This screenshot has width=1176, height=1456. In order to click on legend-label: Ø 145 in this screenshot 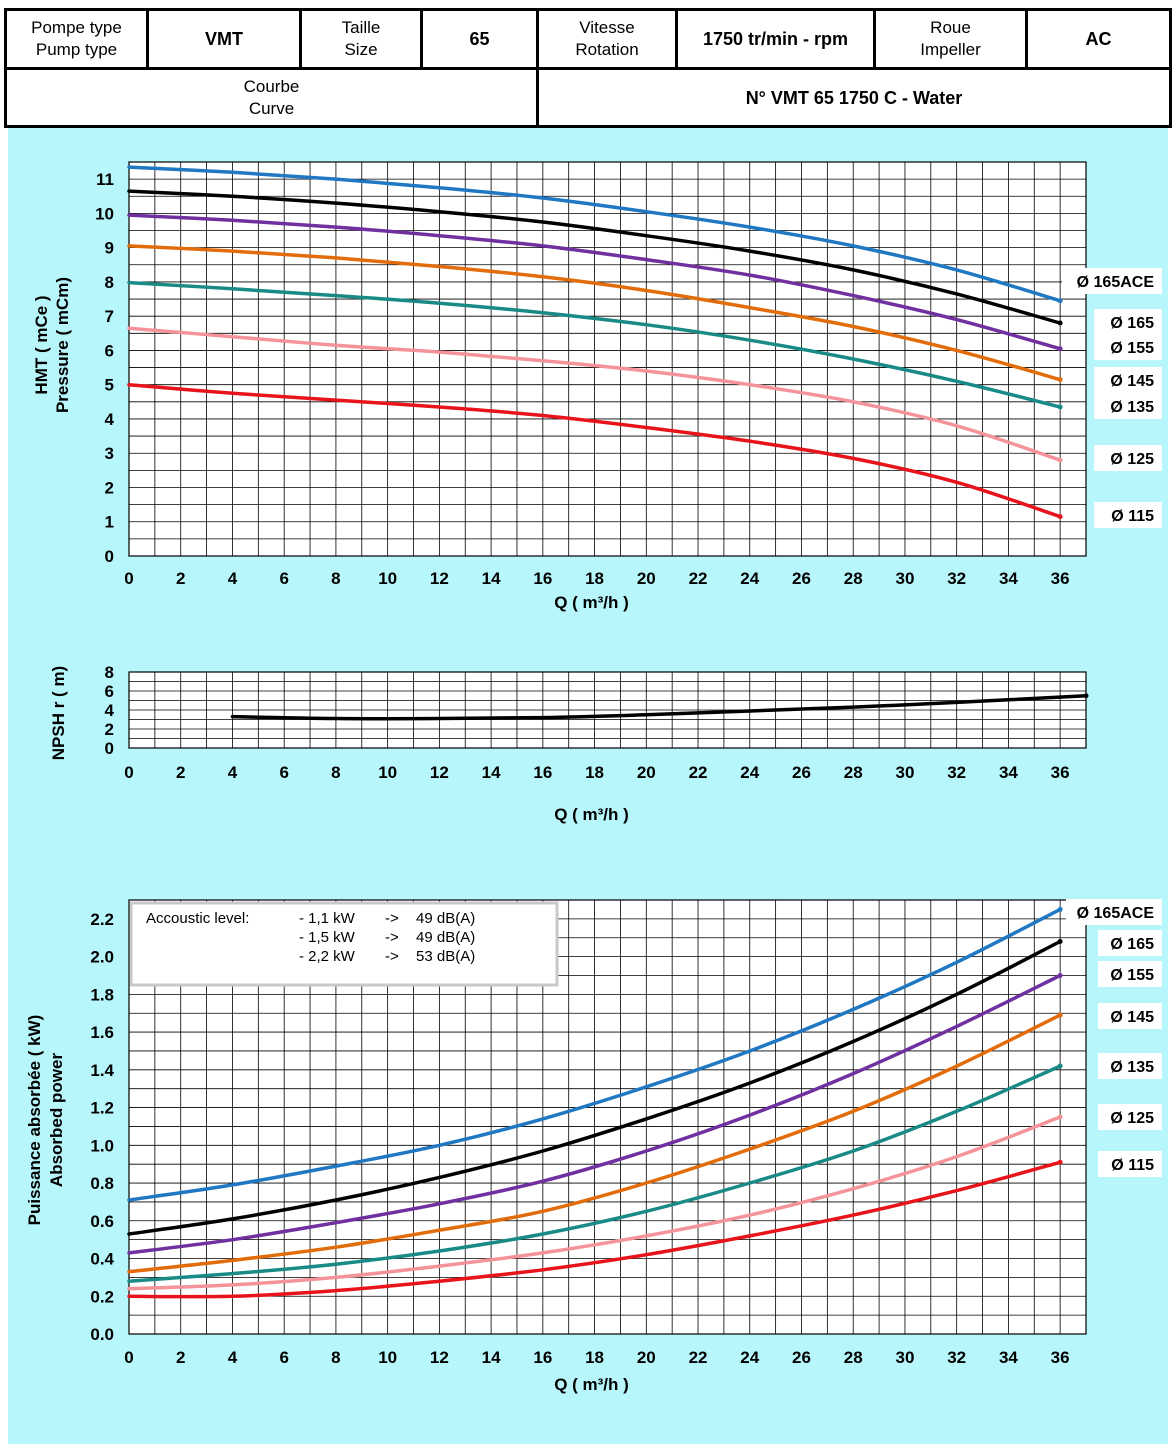, I will do `click(1132, 381)`.